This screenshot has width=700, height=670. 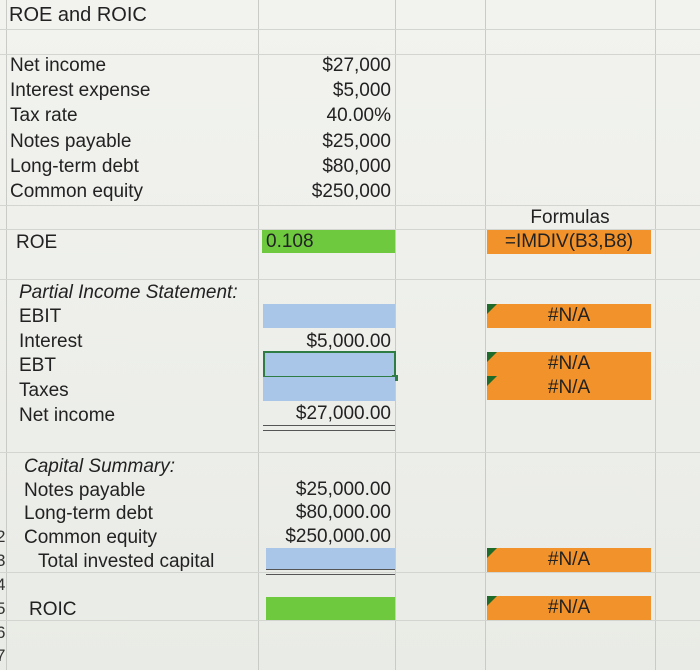 I want to click on ebt-cell, so click(x=329, y=364).